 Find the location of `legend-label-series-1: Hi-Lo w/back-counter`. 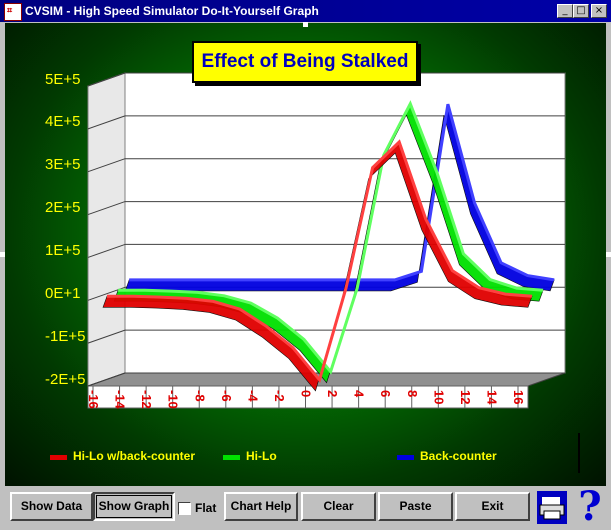

legend-label-series-1: Hi-Lo w/back-counter is located at coordinates (134, 456).